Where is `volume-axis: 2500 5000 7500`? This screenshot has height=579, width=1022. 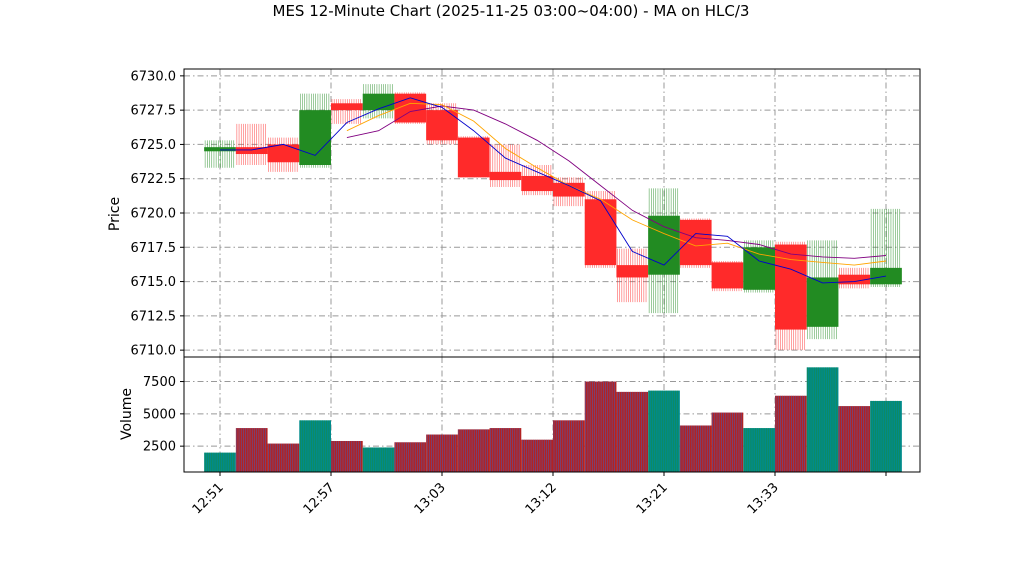 volume-axis: 2500 5000 7500 is located at coordinates (163, 415).